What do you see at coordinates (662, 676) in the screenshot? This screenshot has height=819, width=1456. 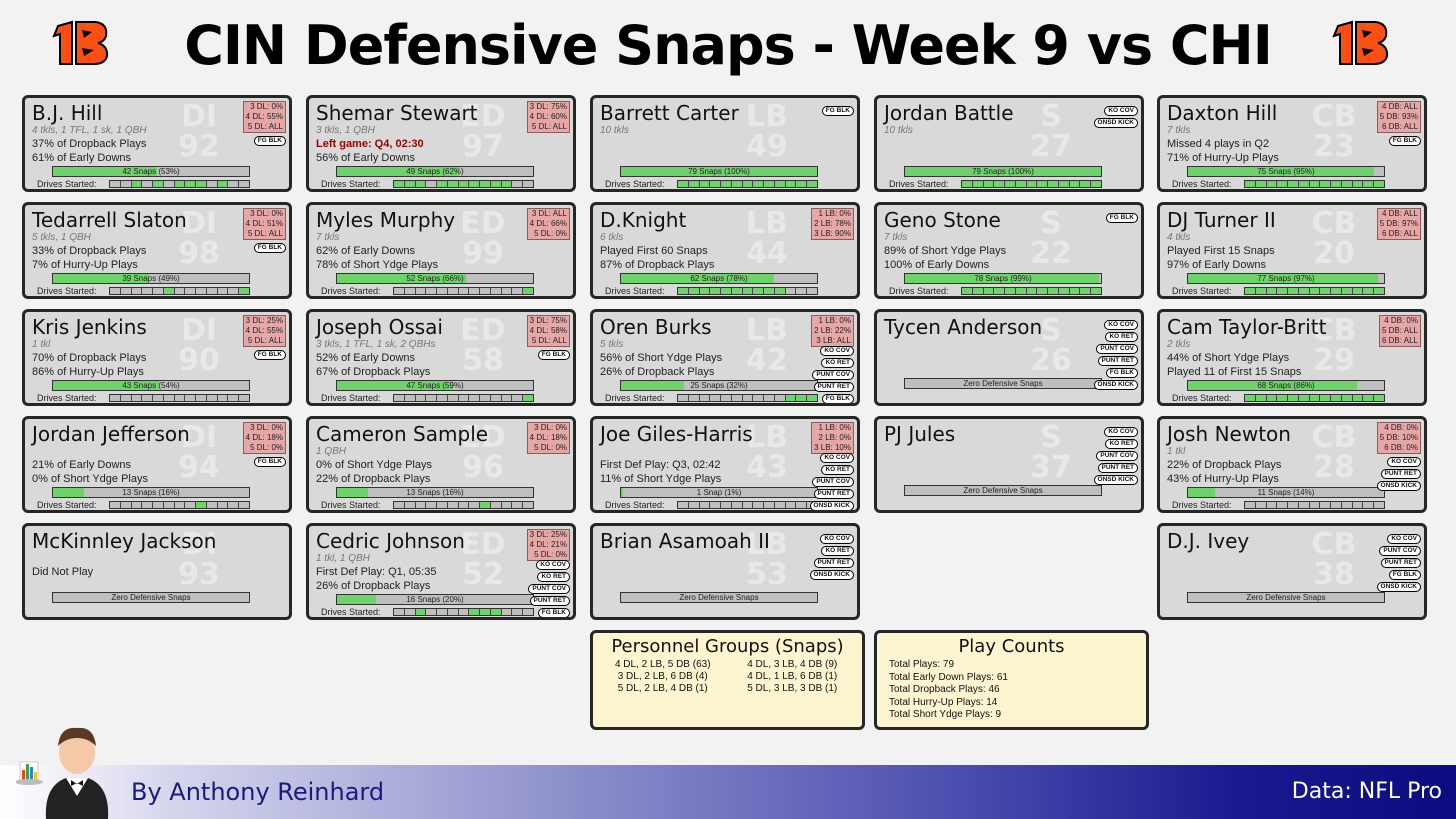 I see `personnel-item: 3 DL, 2 LB, 6 DB (4)` at bounding box center [662, 676].